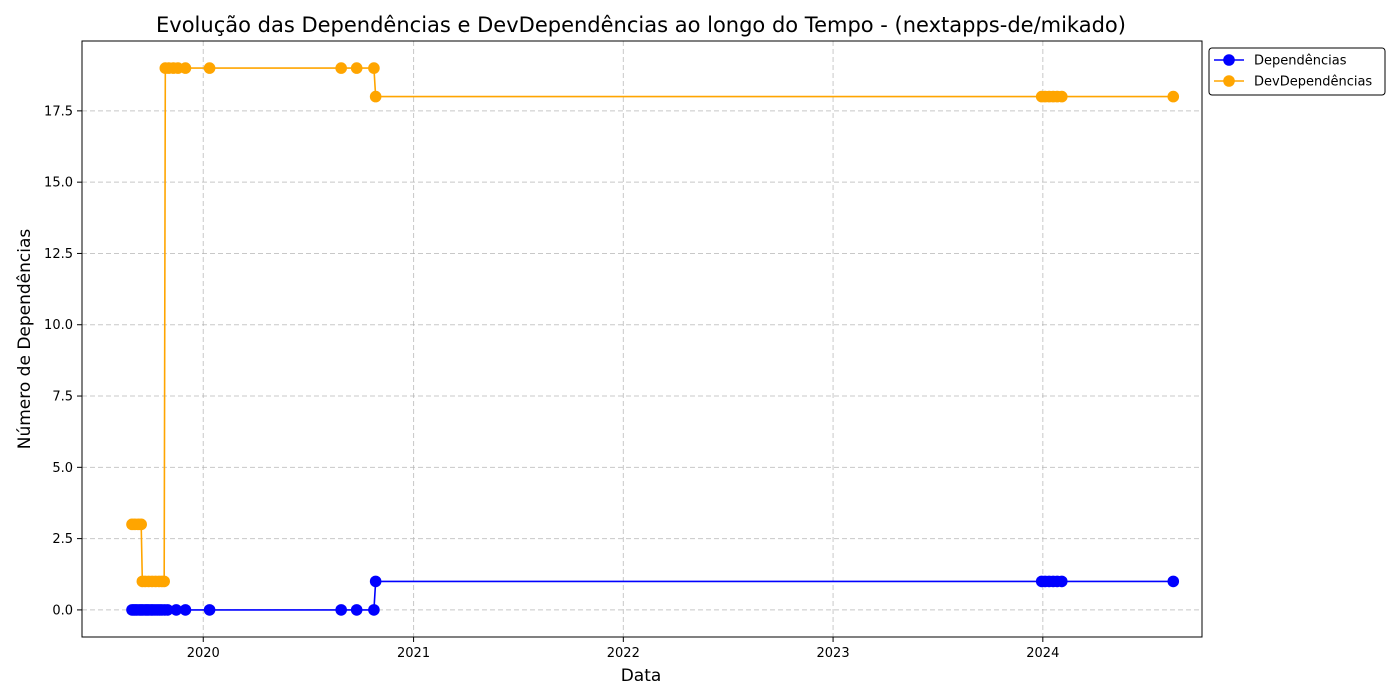  I want to click on x-axis-ticks: 2020 2021 2022 2023 2024, so click(623, 649).